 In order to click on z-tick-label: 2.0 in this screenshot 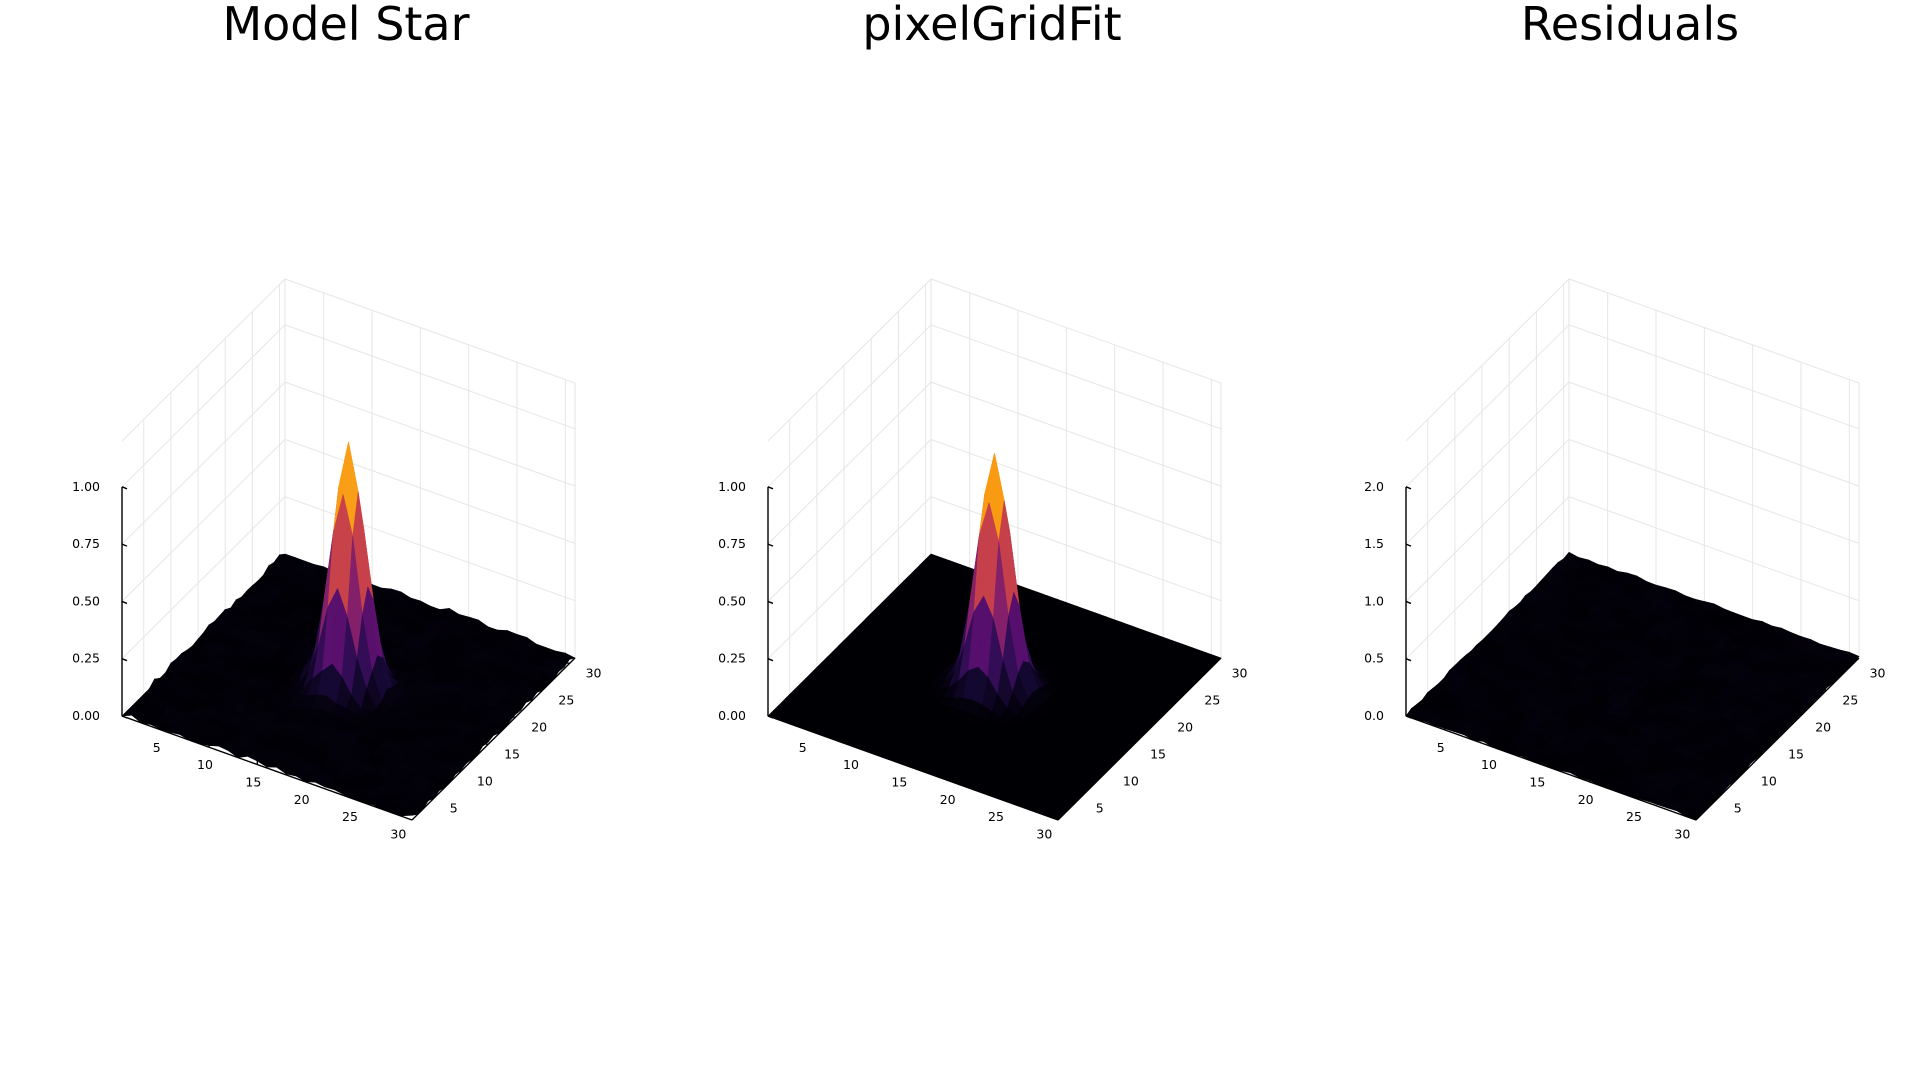, I will do `click(1374, 486)`.